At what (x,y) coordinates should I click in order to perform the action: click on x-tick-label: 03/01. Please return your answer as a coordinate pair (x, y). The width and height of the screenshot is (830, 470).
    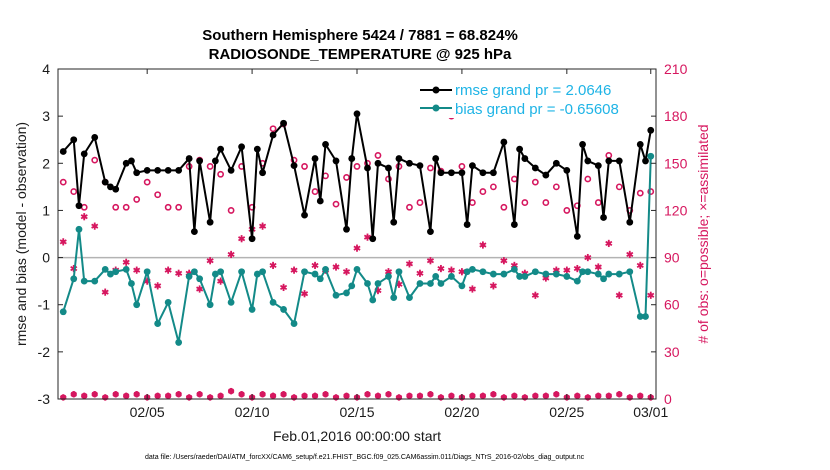
    Looking at the image, I should click on (650, 412).